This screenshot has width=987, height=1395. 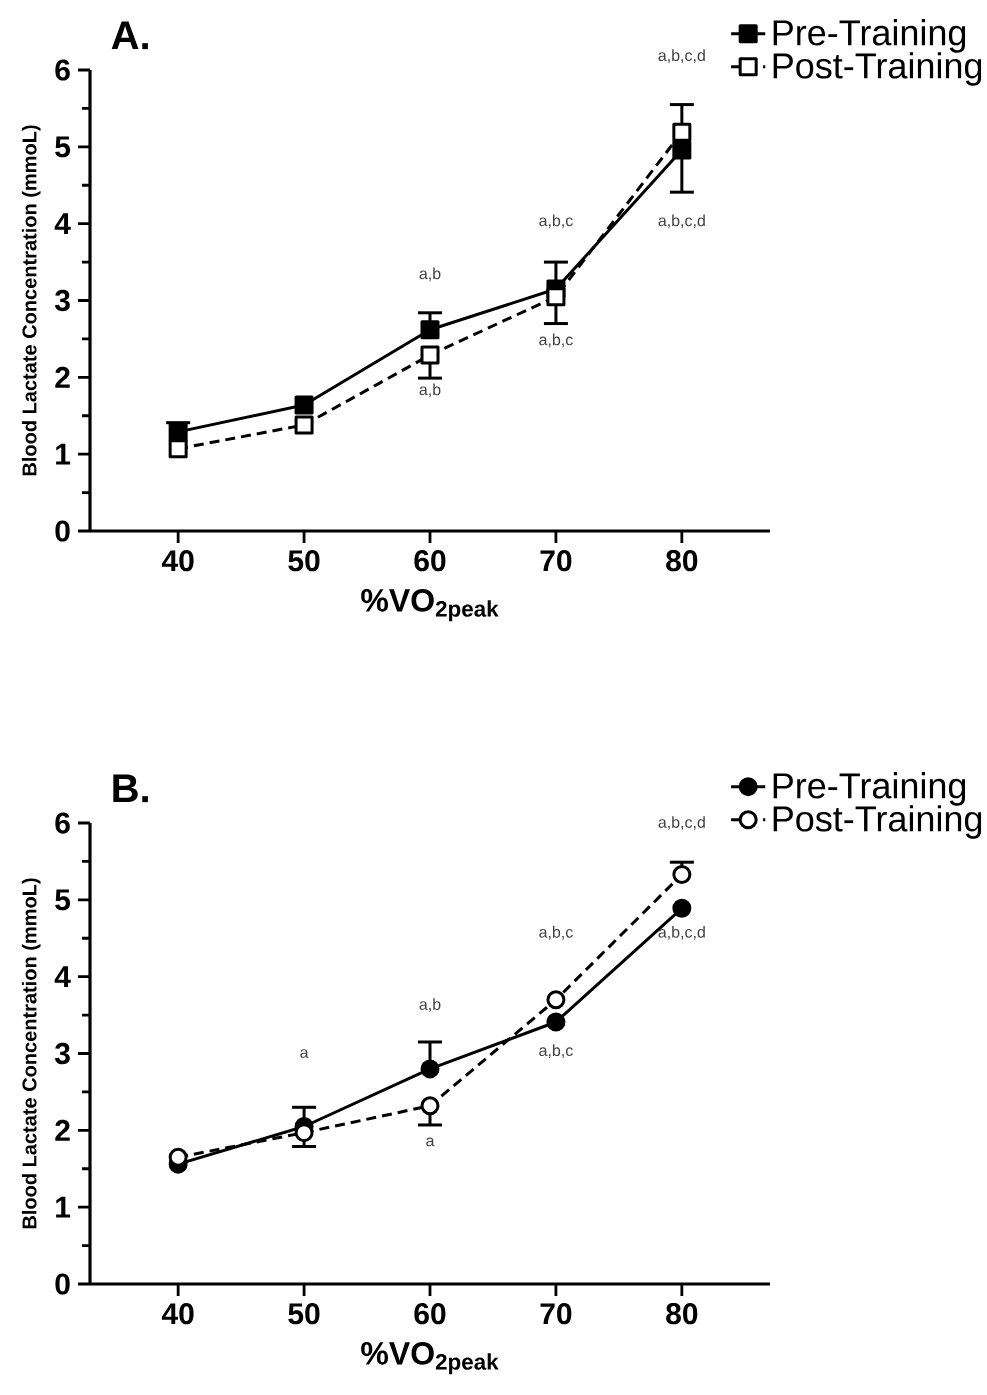 I want to click on chart-title: A., so click(x=129, y=35).